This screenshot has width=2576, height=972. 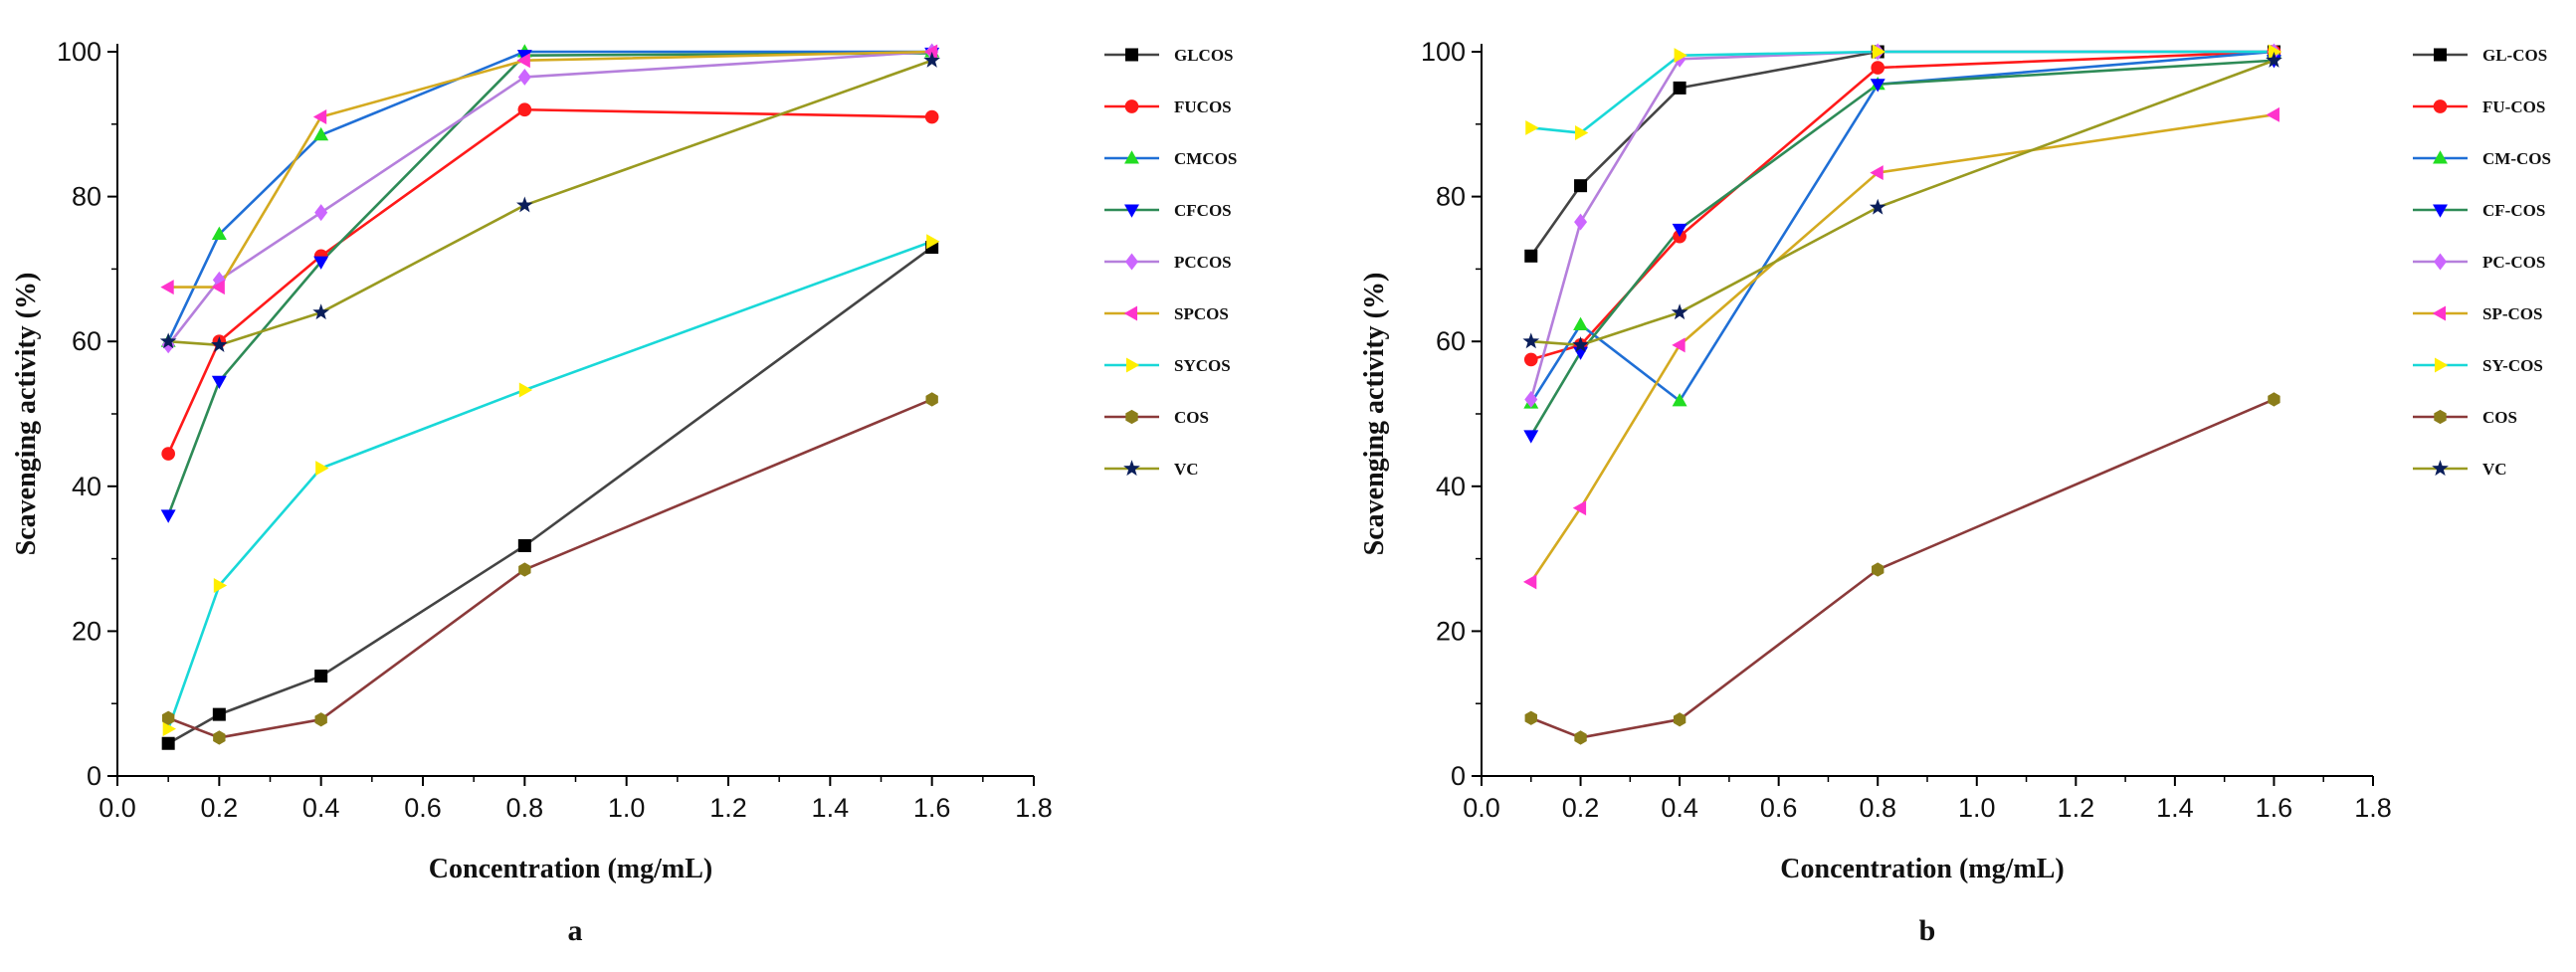 What do you see at coordinates (2512, 365) in the screenshot?
I see `legend-label: SY-COS` at bounding box center [2512, 365].